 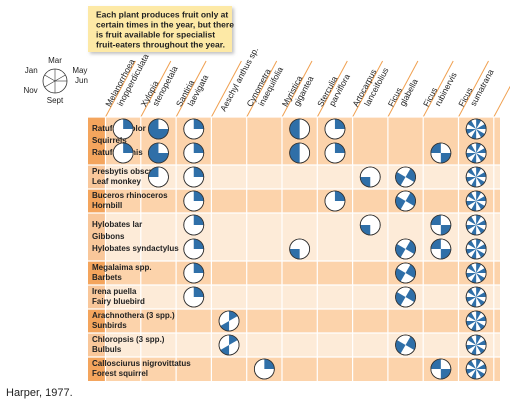 What do you see at coordinates (107, 277) in the screenshot?
I see `row-label: Barbets` at bounding box center [107, 277].